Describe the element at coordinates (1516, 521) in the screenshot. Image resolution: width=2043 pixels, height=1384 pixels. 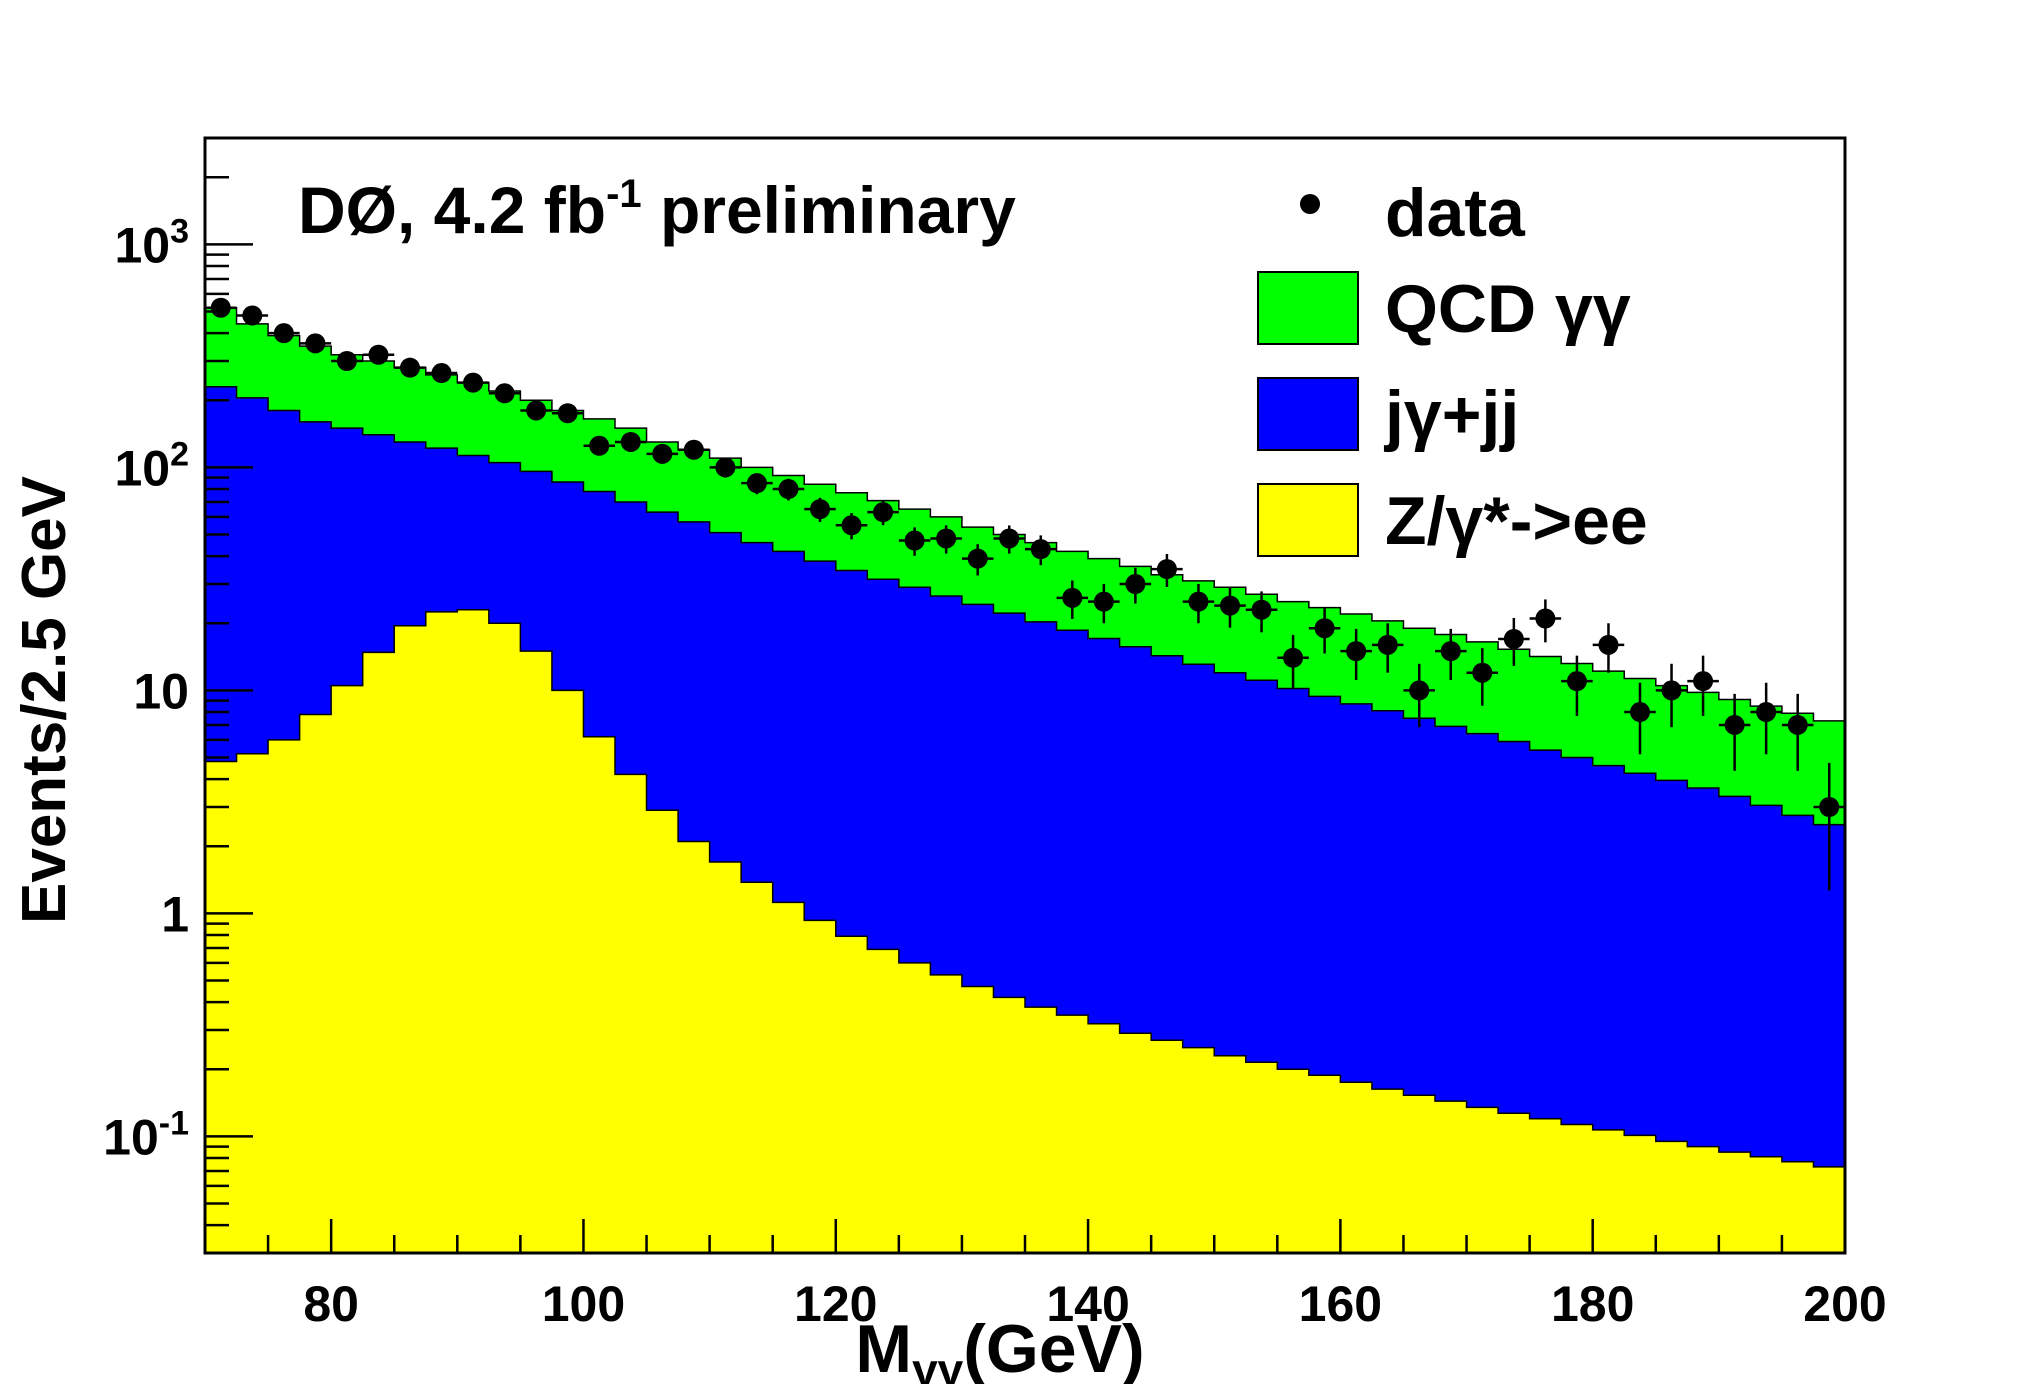
I see `legend-label-zee: Z/γ*->ee` at that location.